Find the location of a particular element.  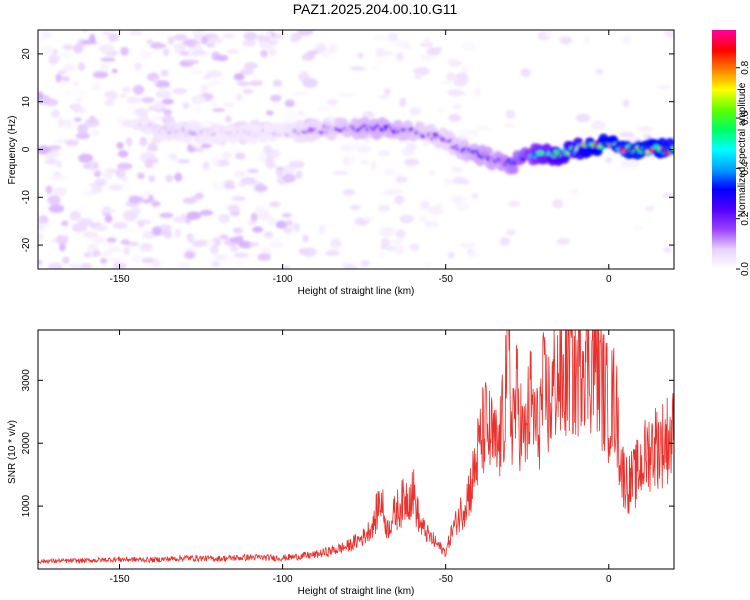

colorbar-tick-label: 0.4 is located at coordinates (745, 168).